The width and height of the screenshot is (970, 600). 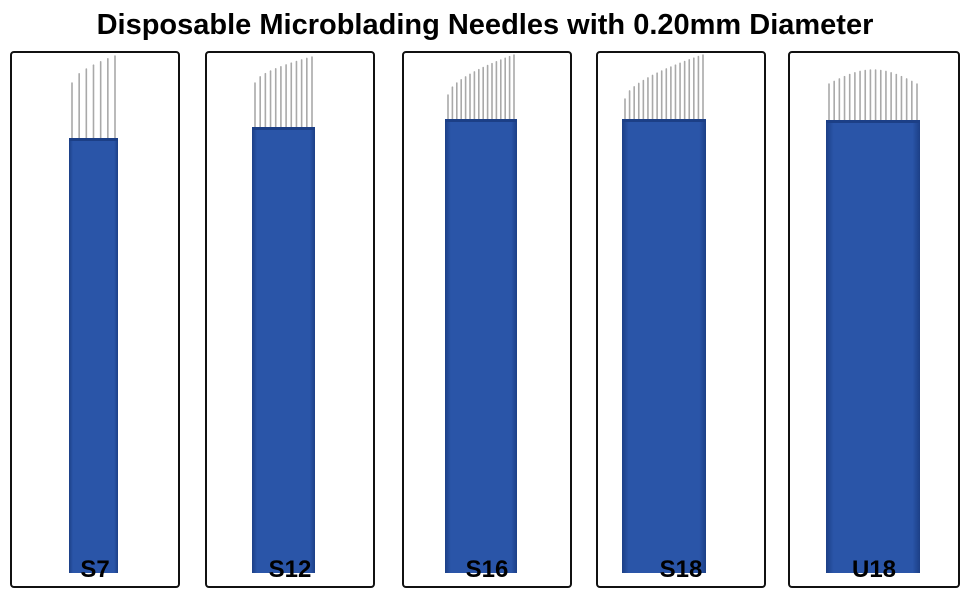 I want to click on needle-blade-s16-image, so click(x=481, y=313).